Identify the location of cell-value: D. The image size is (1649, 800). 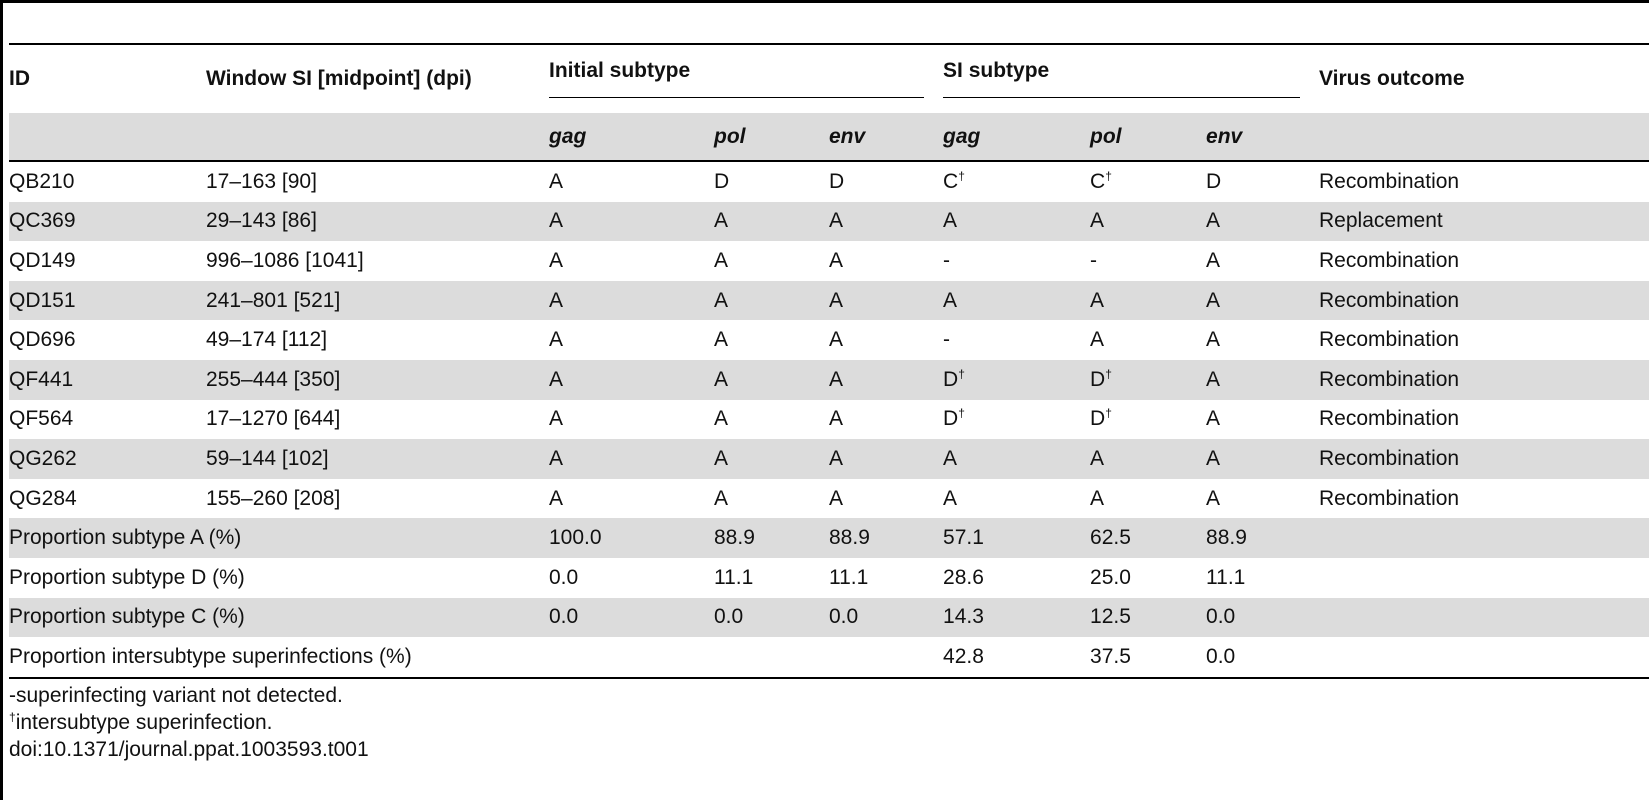
(951, 379).